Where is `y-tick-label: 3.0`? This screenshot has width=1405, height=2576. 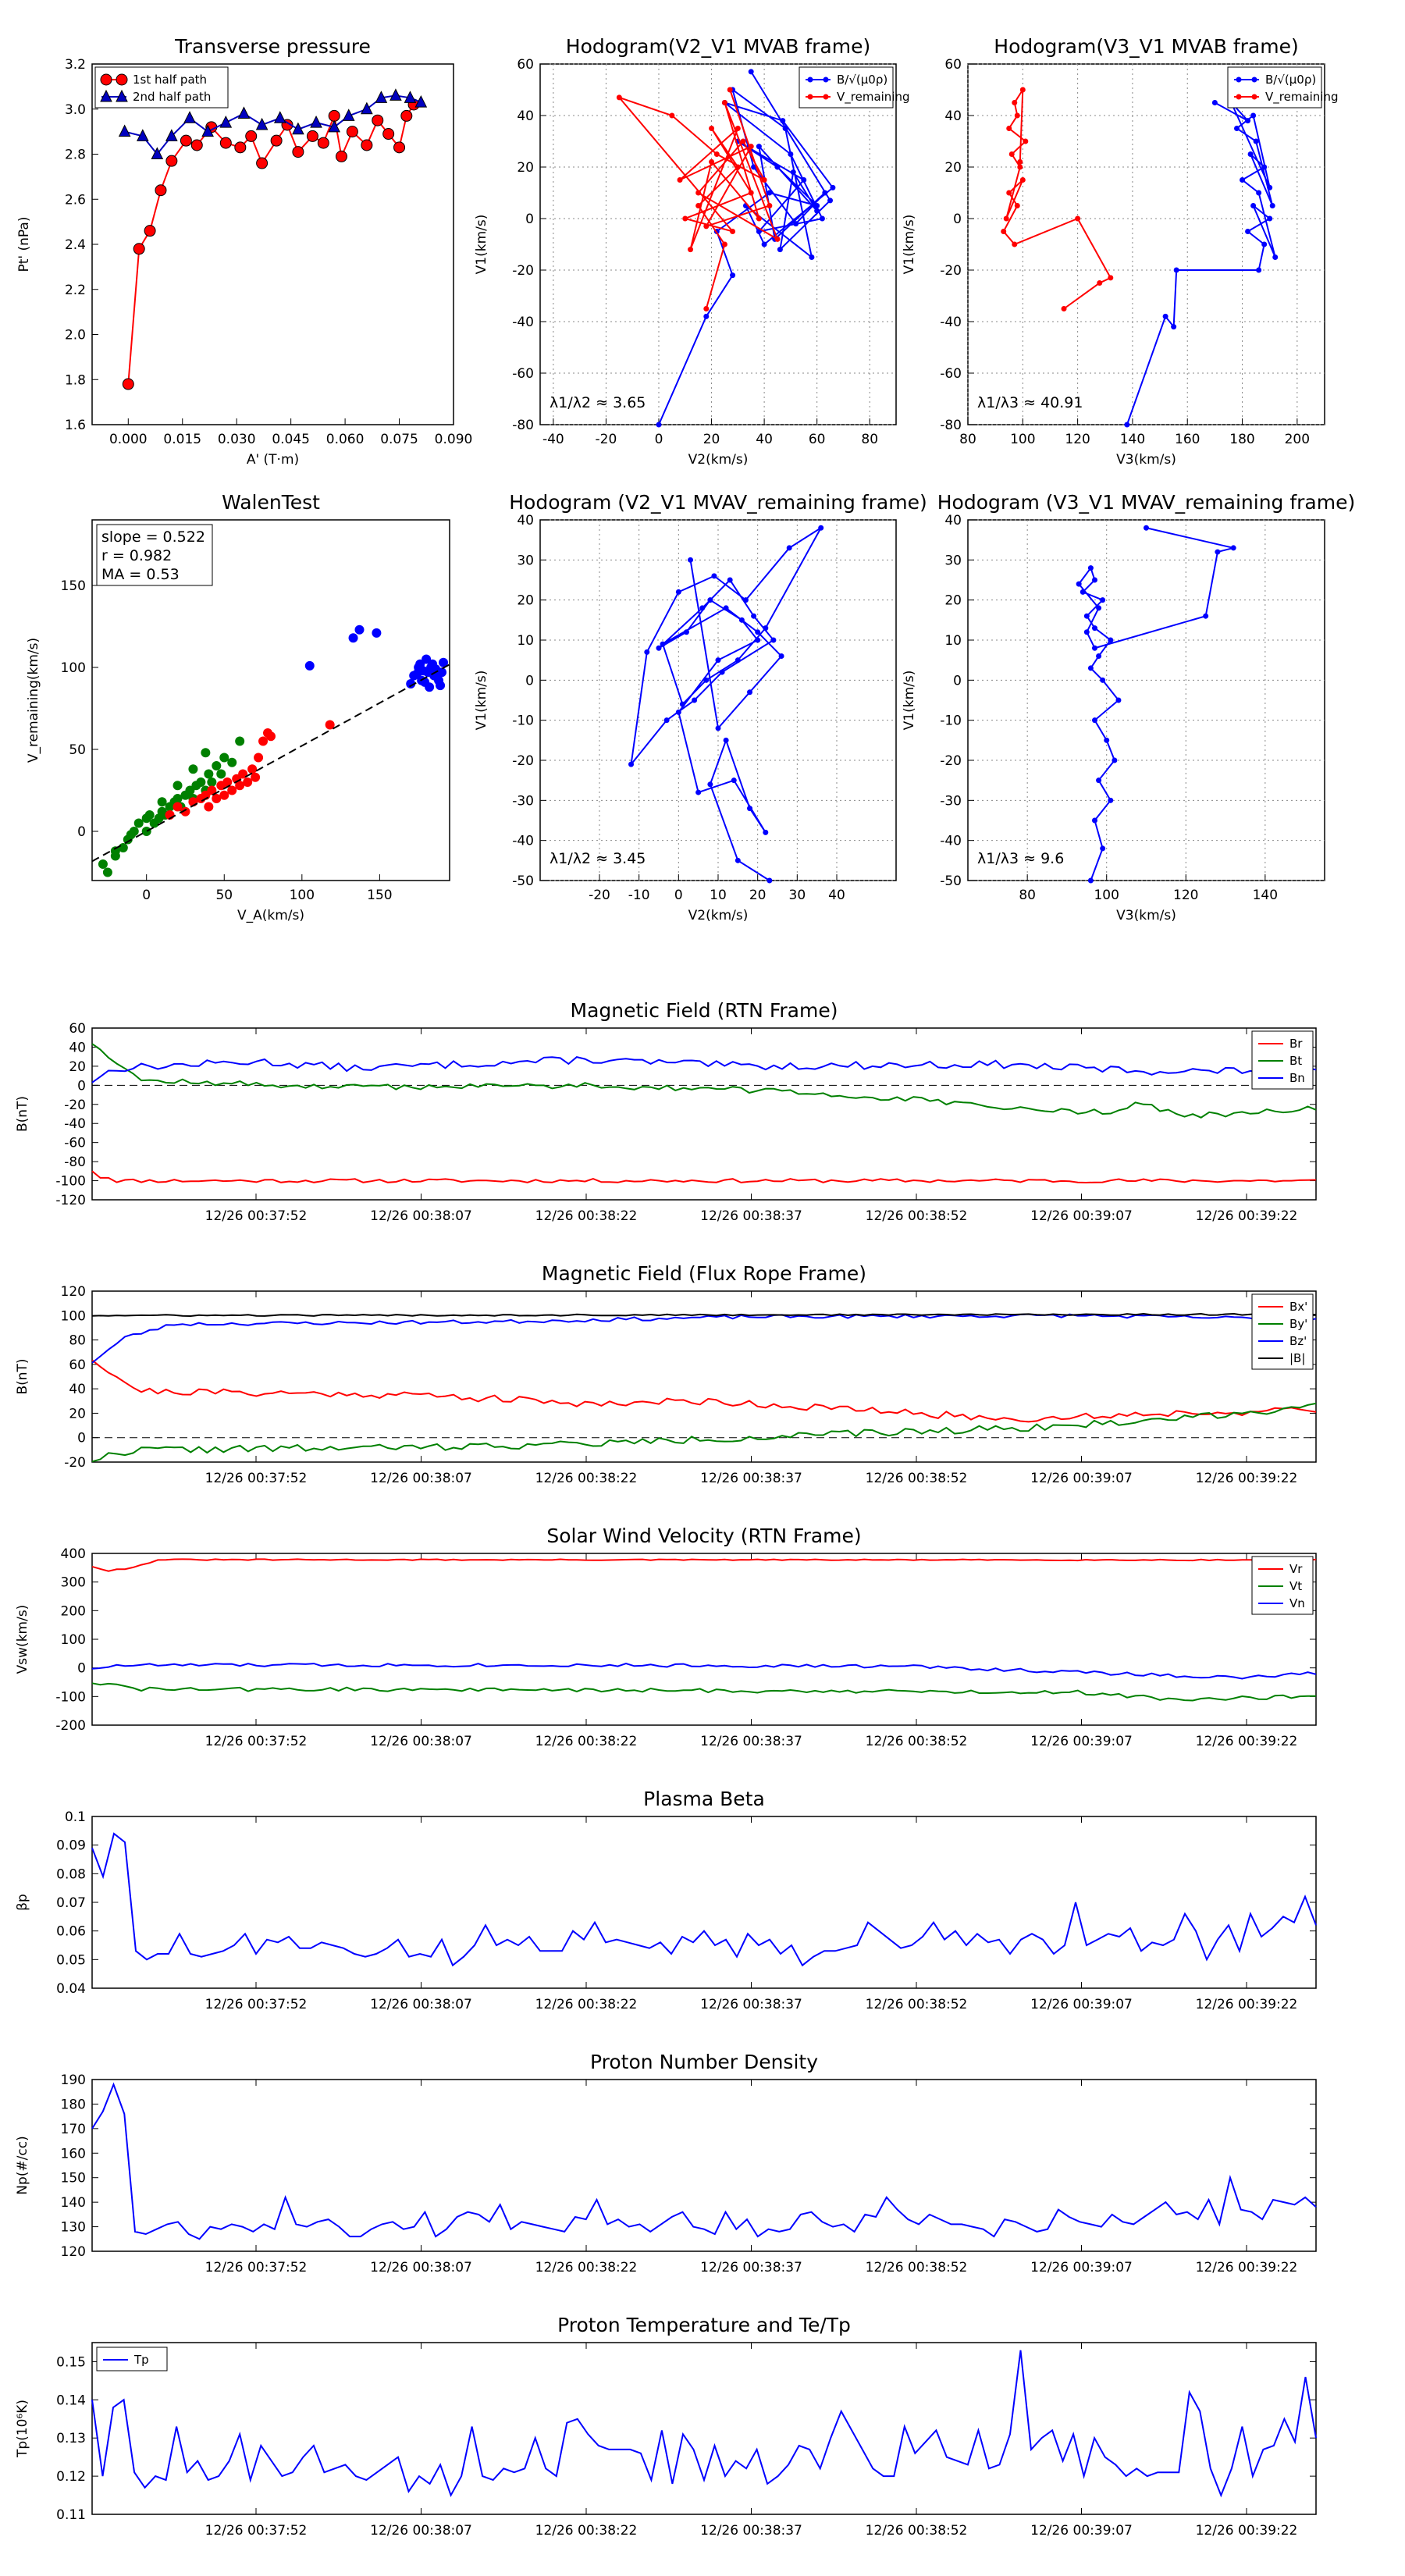 y-tick-label: 3.0 is located at coordinates (76, 110).